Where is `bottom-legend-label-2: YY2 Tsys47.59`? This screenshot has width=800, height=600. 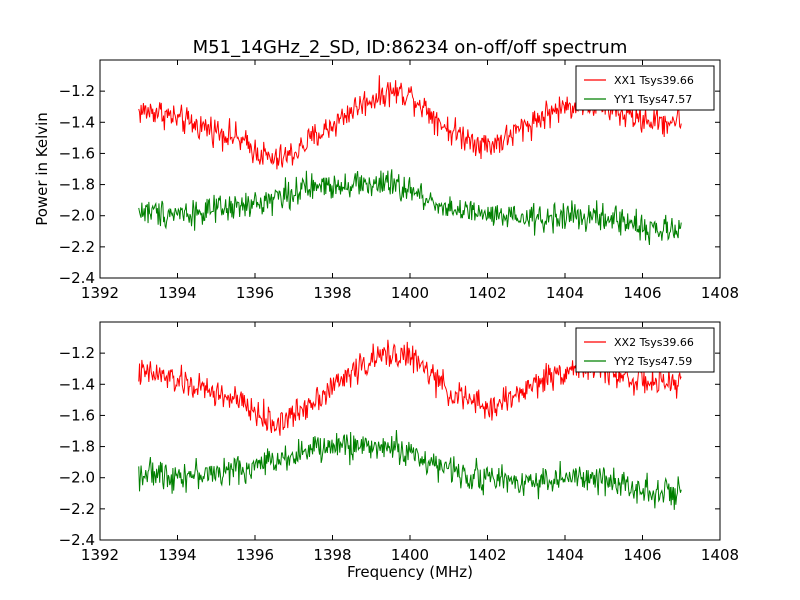
bottom-legend-label-2: YY2 Tsys47.59 is located at coordinates (652, 361).